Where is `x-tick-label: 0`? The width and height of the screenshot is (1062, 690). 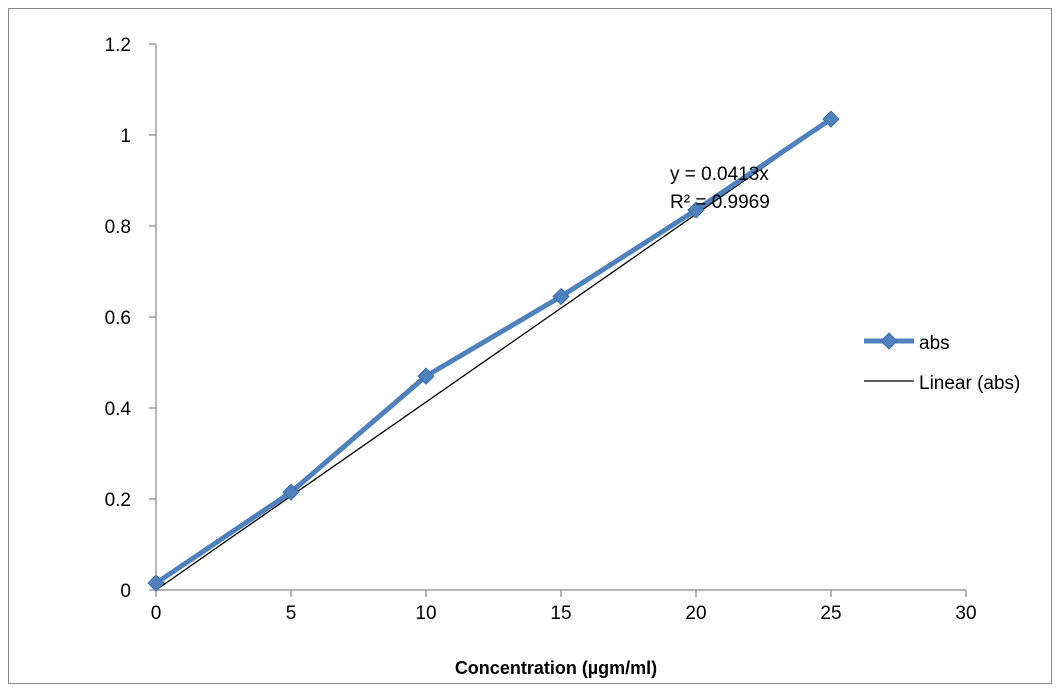
x-tick-label: 0 is located at coordinates (156, 613).